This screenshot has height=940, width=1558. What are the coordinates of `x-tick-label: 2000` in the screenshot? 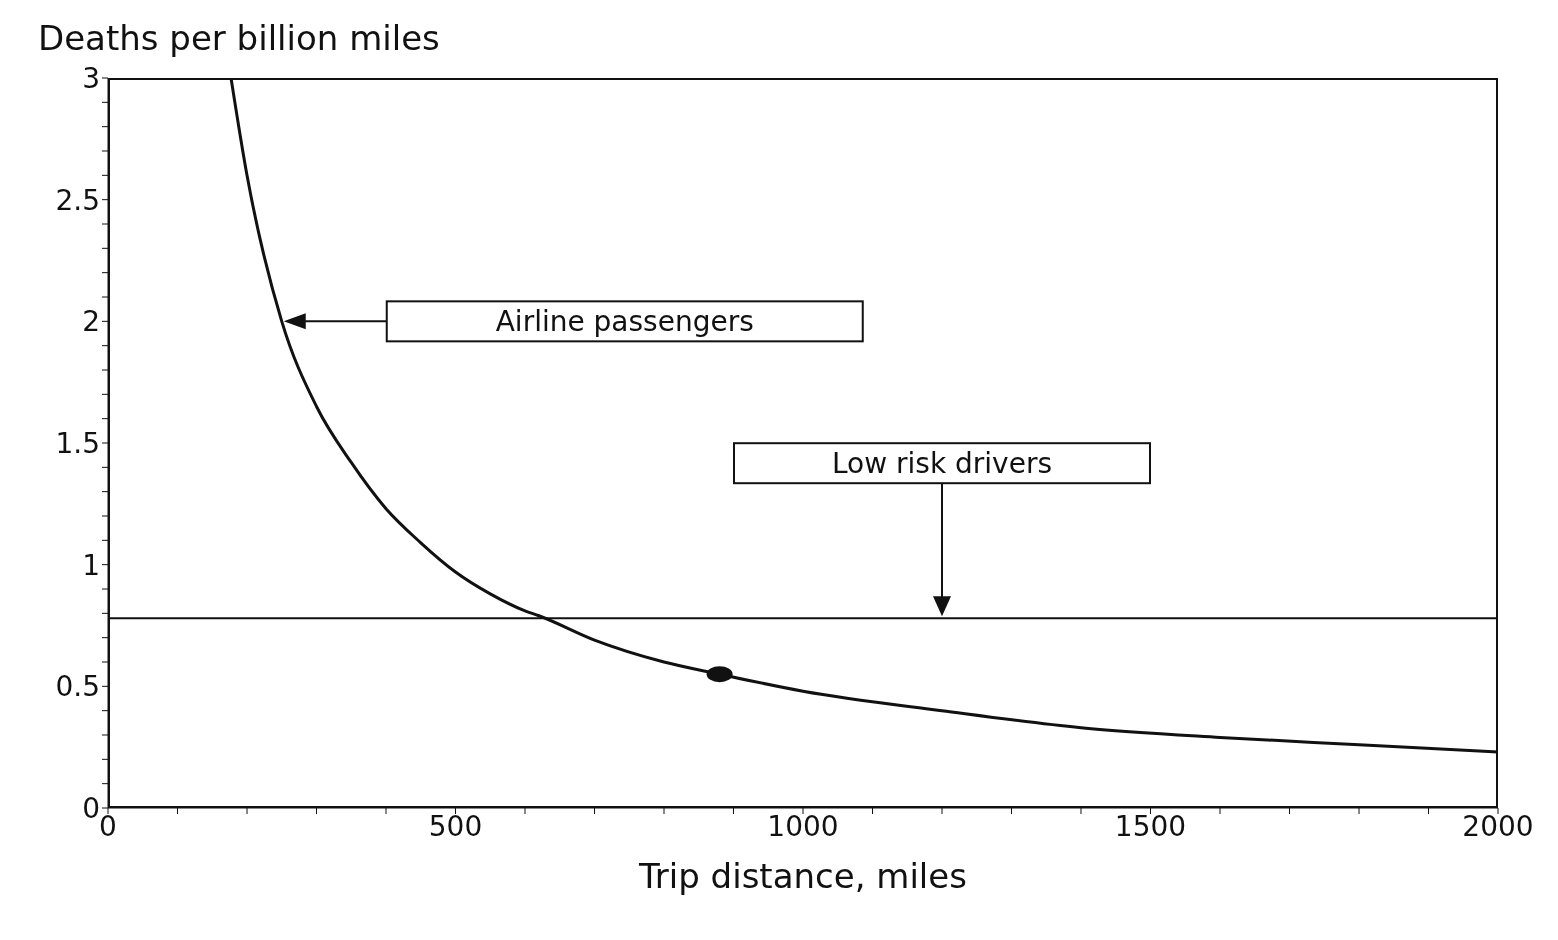 It's located at (1498, 826).